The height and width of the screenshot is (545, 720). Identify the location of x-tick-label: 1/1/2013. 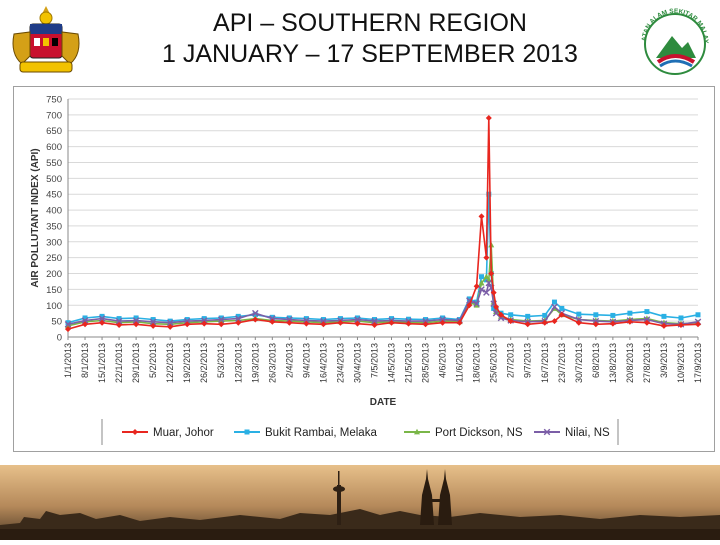
(68, 360).